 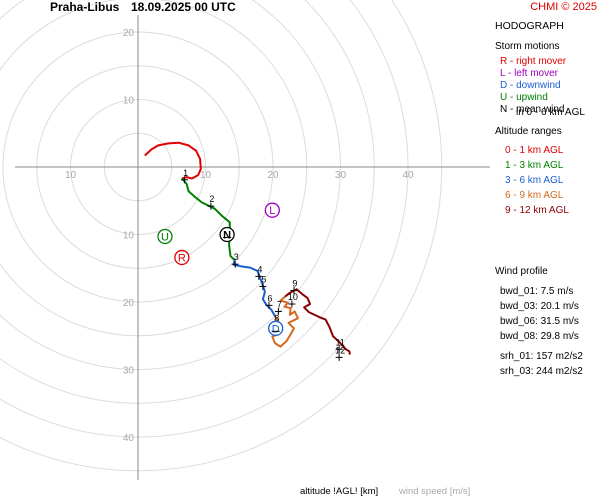 What do you see at coordinates (528, 131) in the screenshot?
I see `altitude-ranges-title: Altitude ranges` at bounding box center [528, 131].